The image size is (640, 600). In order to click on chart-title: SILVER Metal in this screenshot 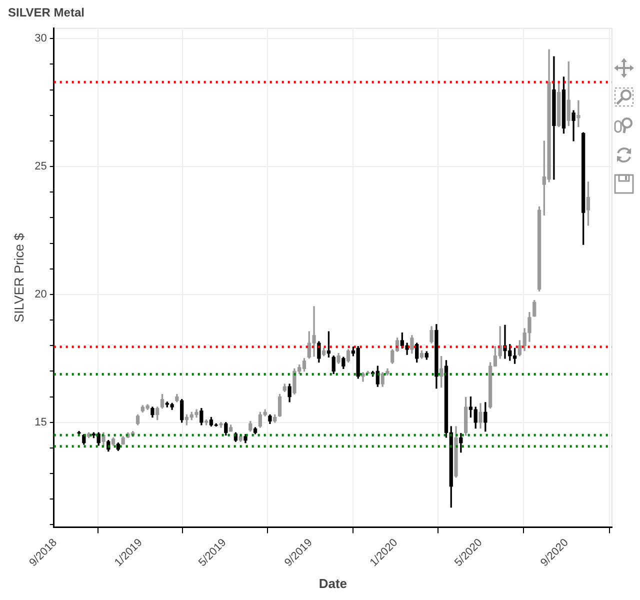, I will do `click(46, 13)`.